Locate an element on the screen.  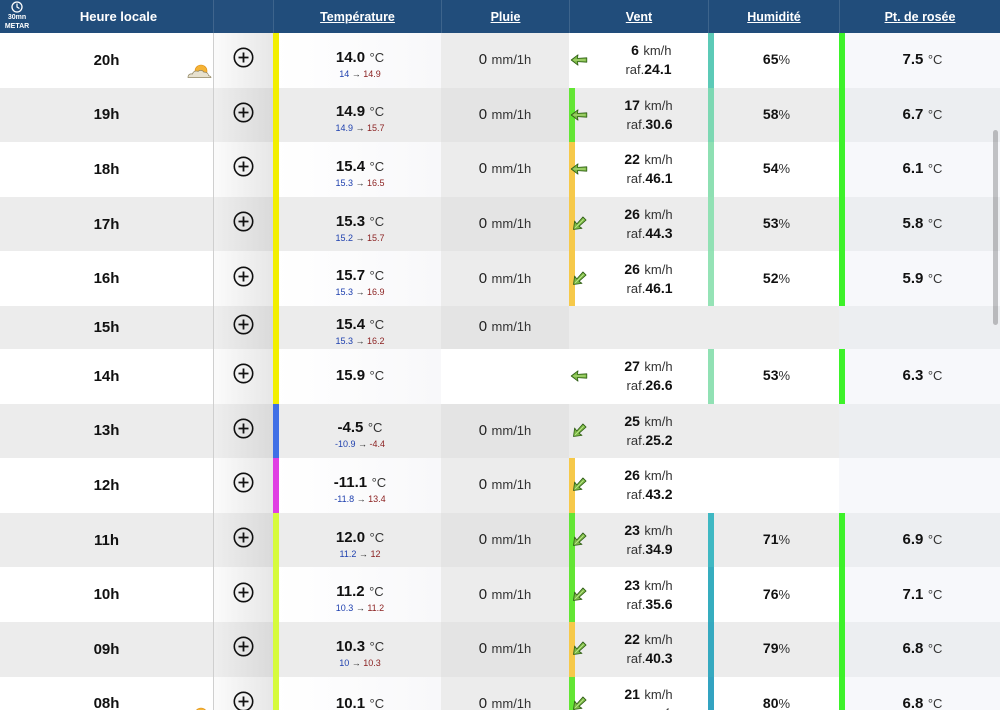
dewpoint-cell is located at coordinates (919, 327).